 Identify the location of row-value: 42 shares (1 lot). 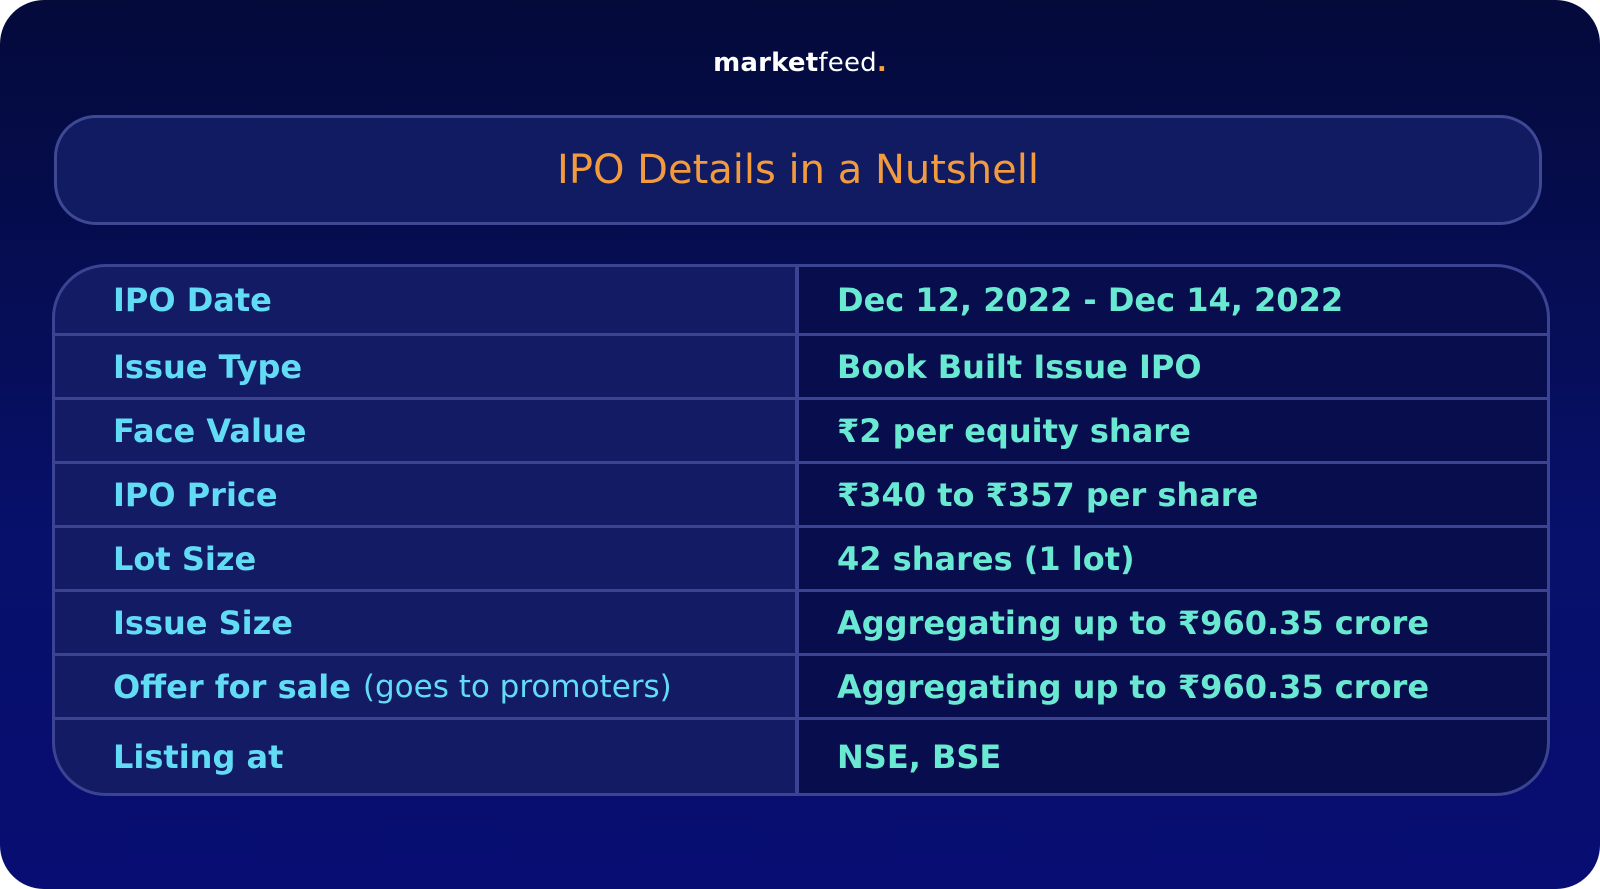
(986, 558).